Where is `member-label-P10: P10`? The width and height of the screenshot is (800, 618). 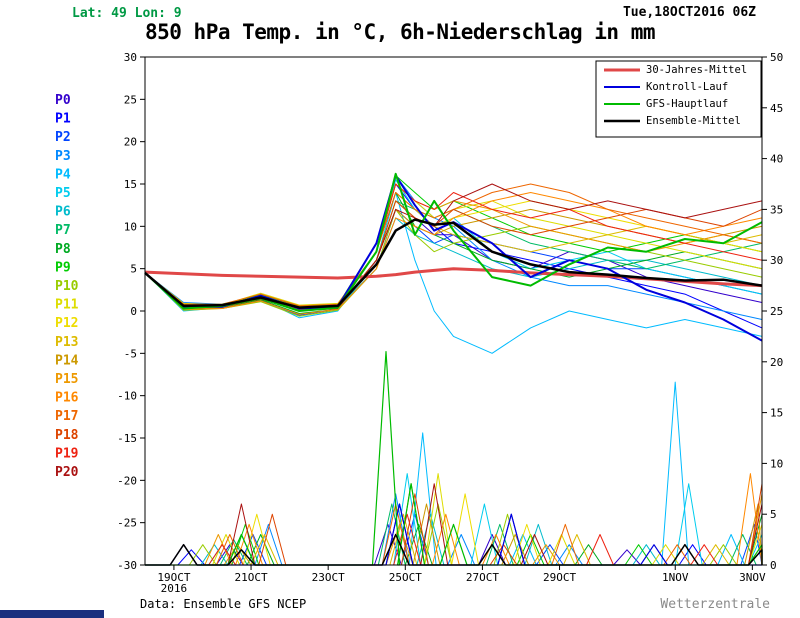
member-label-P10: P10 is located at coordinates (67, 286).